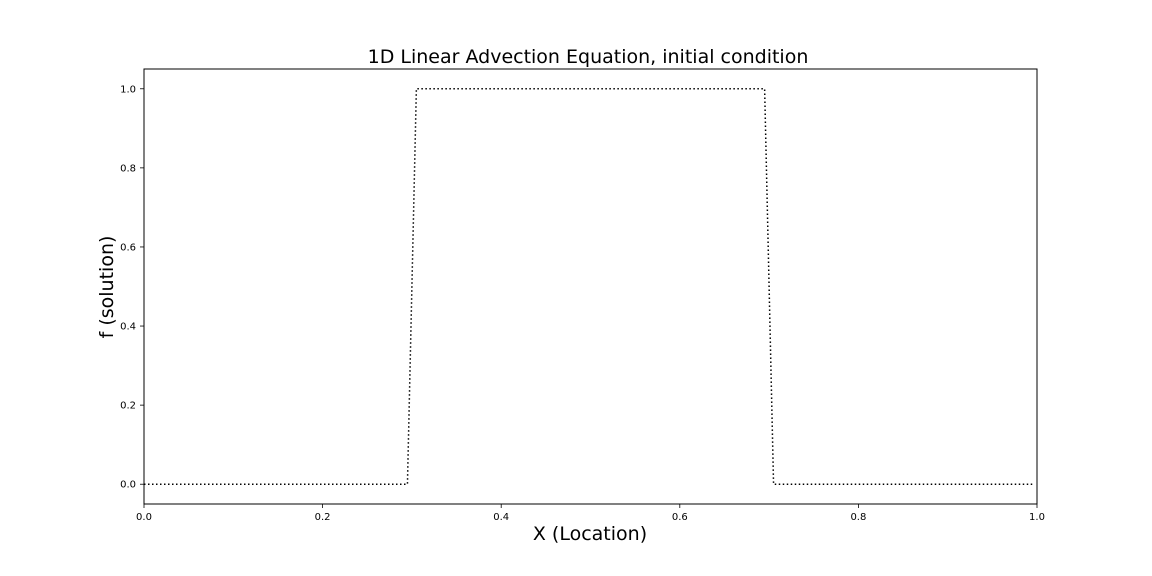 The width and height of the screenshot is (1152, 576). What do you see at coordinates (128, 89) in the screenshot?
I see `y-tick-label: 1.0` at bounding box center [128, 89].